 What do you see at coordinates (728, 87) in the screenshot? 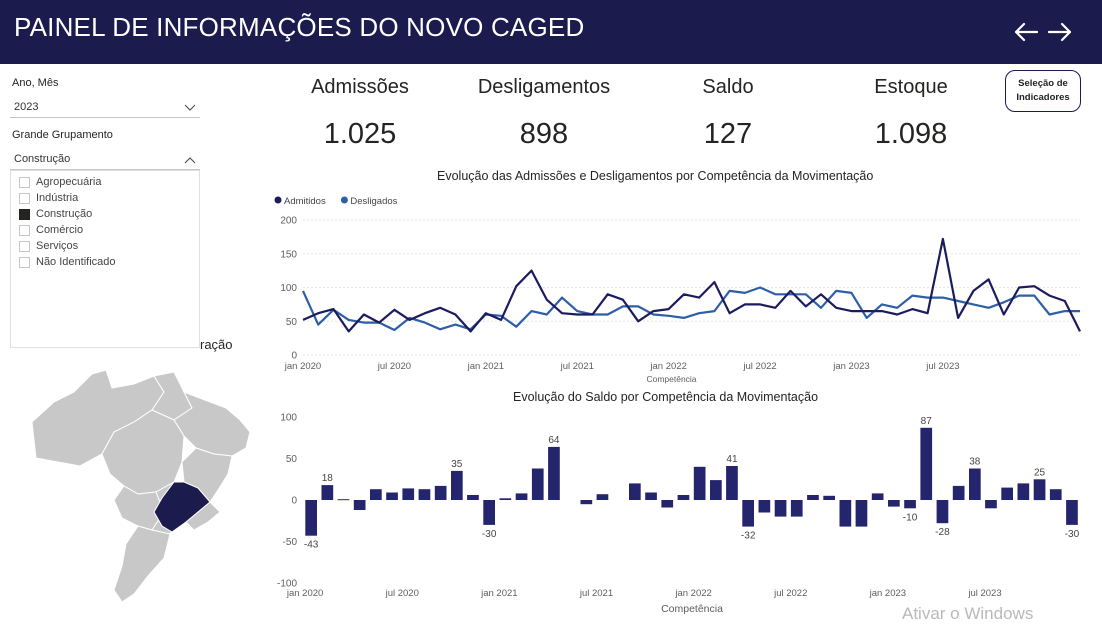
I see `kpi-saldo-label: Saldo` at bounding box center [728, 87].